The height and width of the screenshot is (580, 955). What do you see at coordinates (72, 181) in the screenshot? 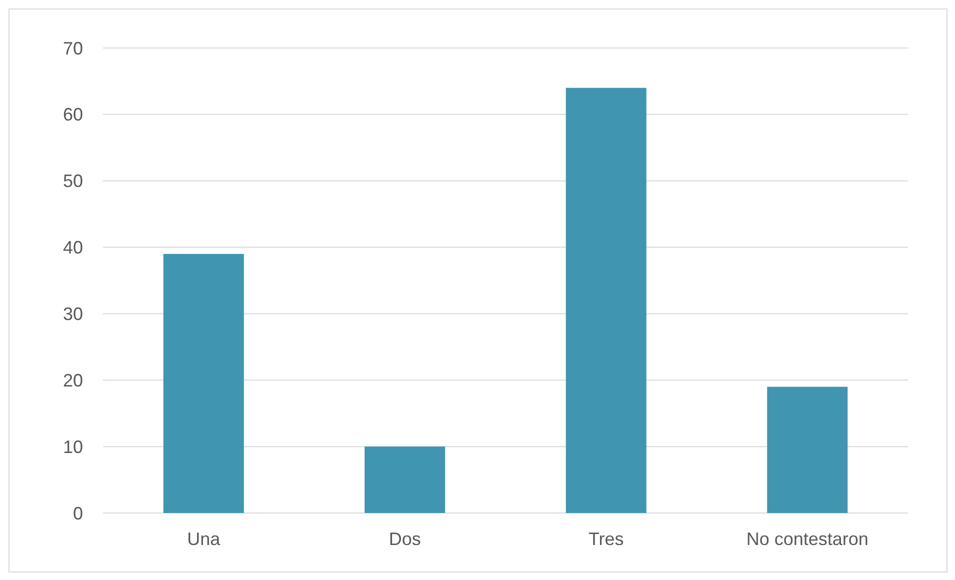
I see `y-tick-label: 50` at bounding box center [72, 181].